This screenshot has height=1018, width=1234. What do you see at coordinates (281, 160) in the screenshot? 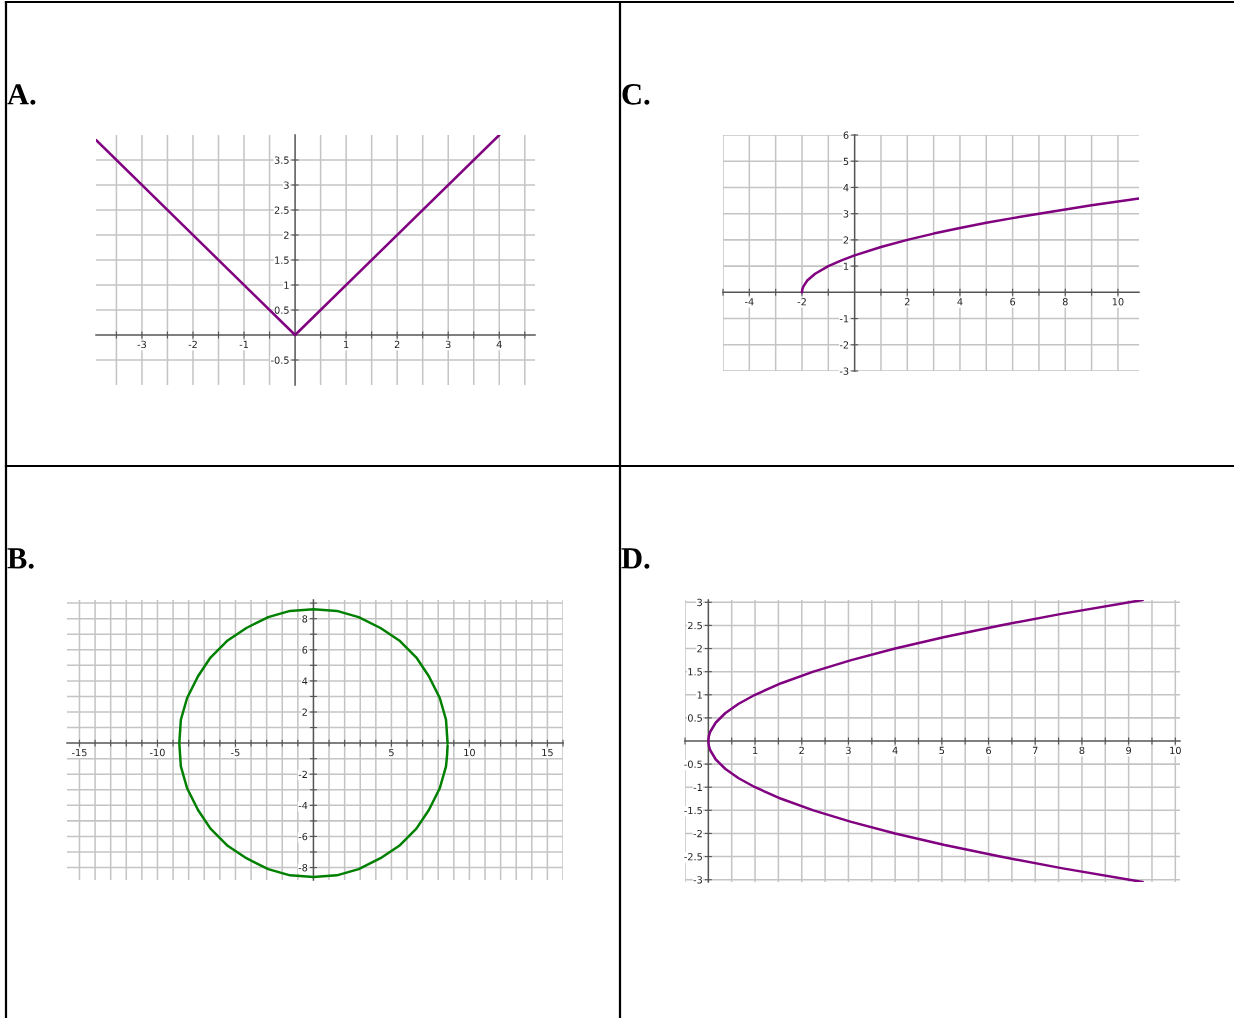
I see `y-tick-label: 3.5` at bounding box center [281, 160].